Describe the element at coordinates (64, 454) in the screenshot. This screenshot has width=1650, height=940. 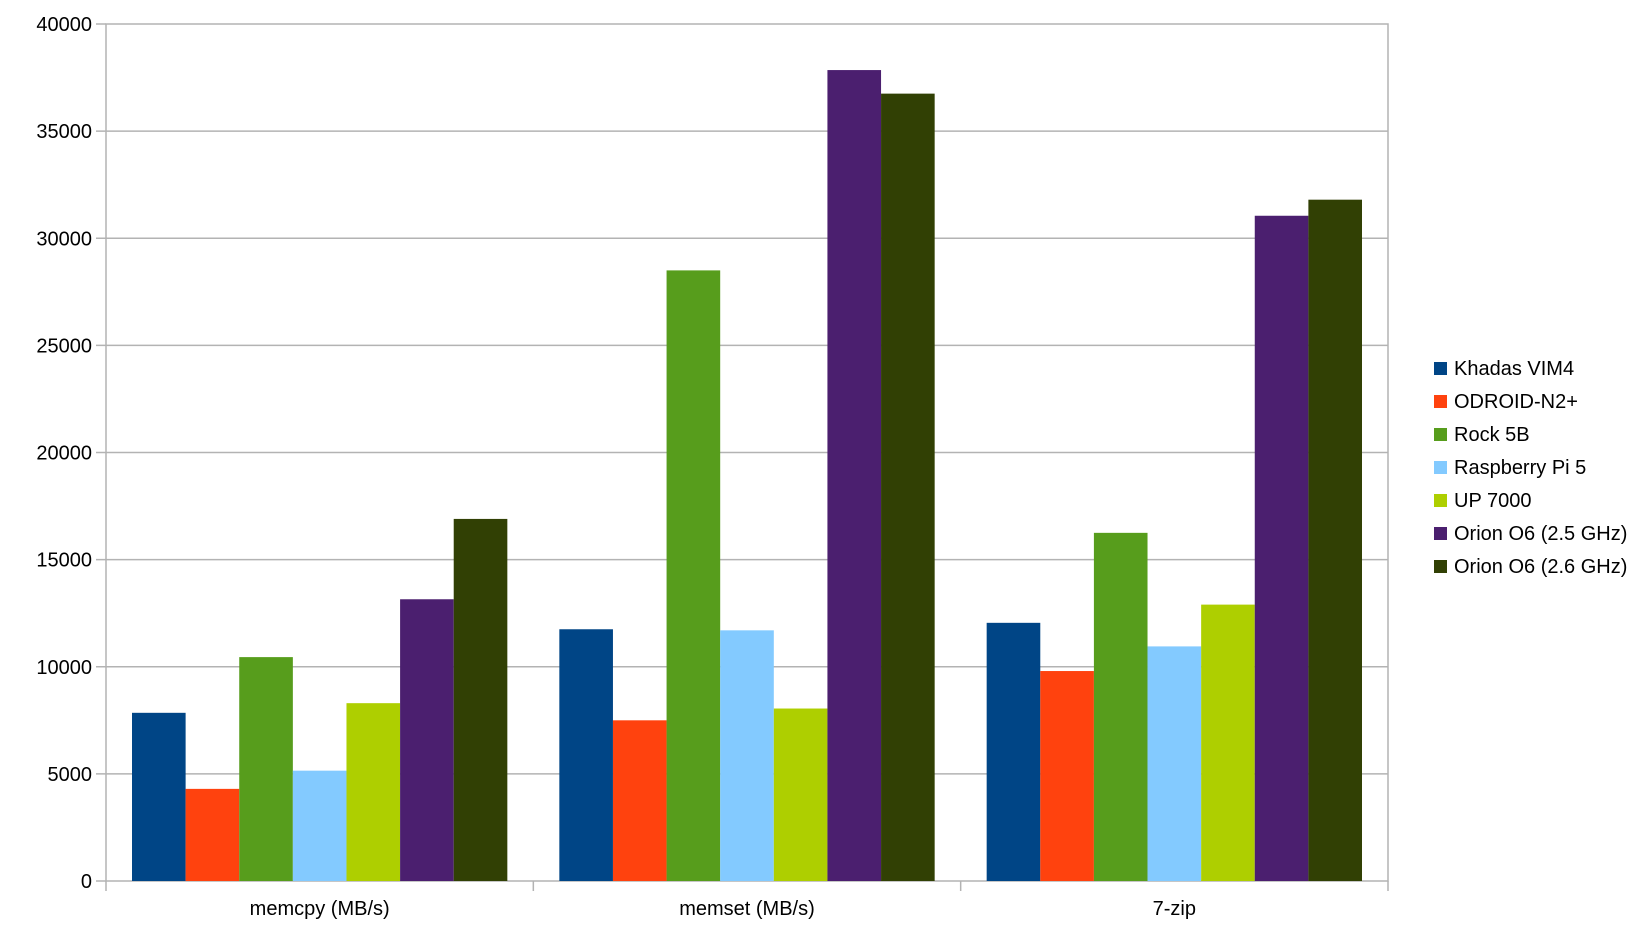
I see `y-tick-label: 20000` at that location.